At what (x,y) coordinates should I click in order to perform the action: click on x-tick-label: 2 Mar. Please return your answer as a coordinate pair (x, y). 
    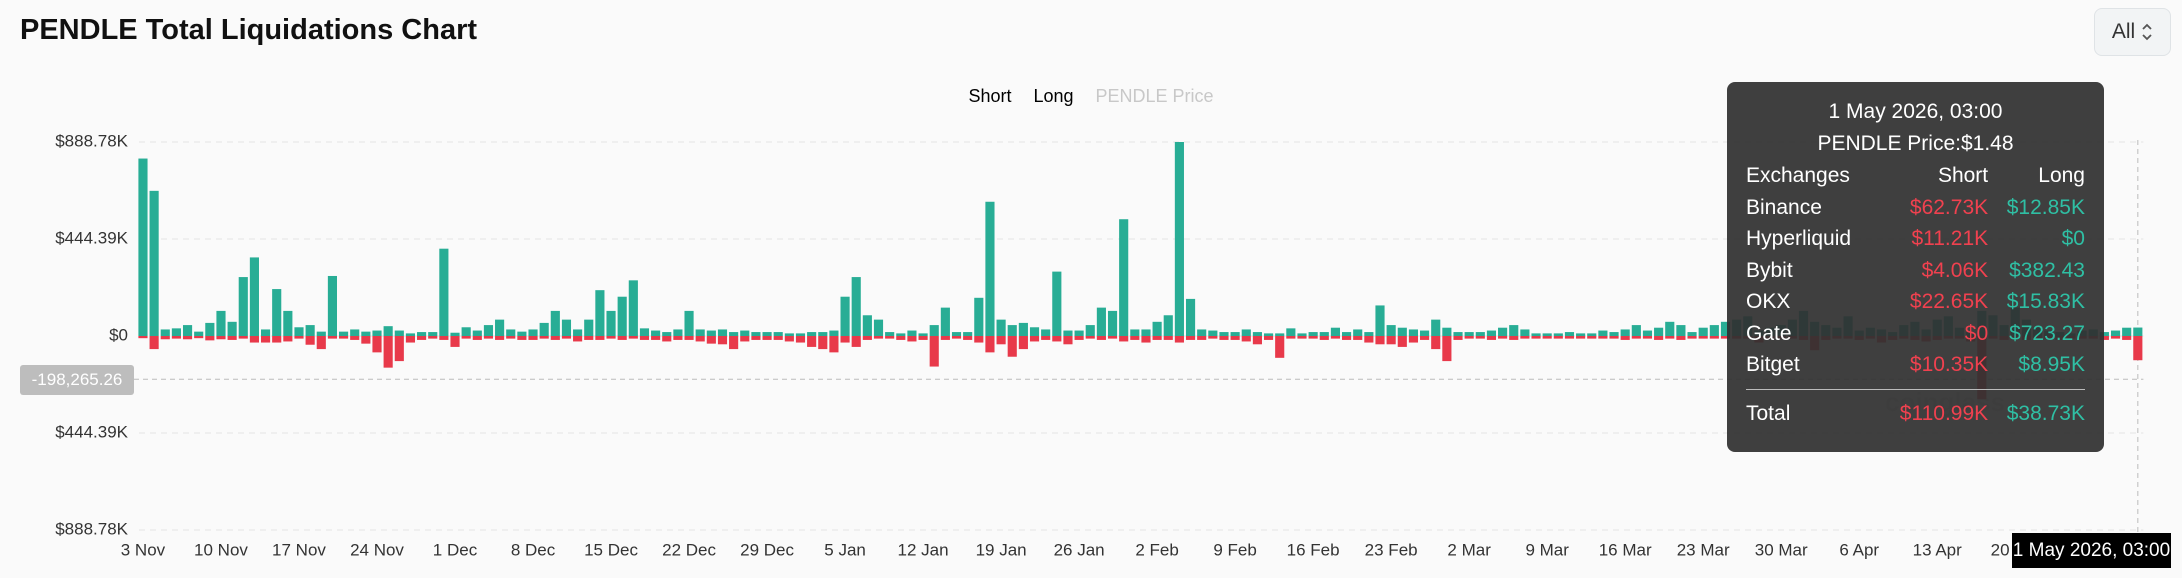
    Looking at the image, I should click on (1469, 549).